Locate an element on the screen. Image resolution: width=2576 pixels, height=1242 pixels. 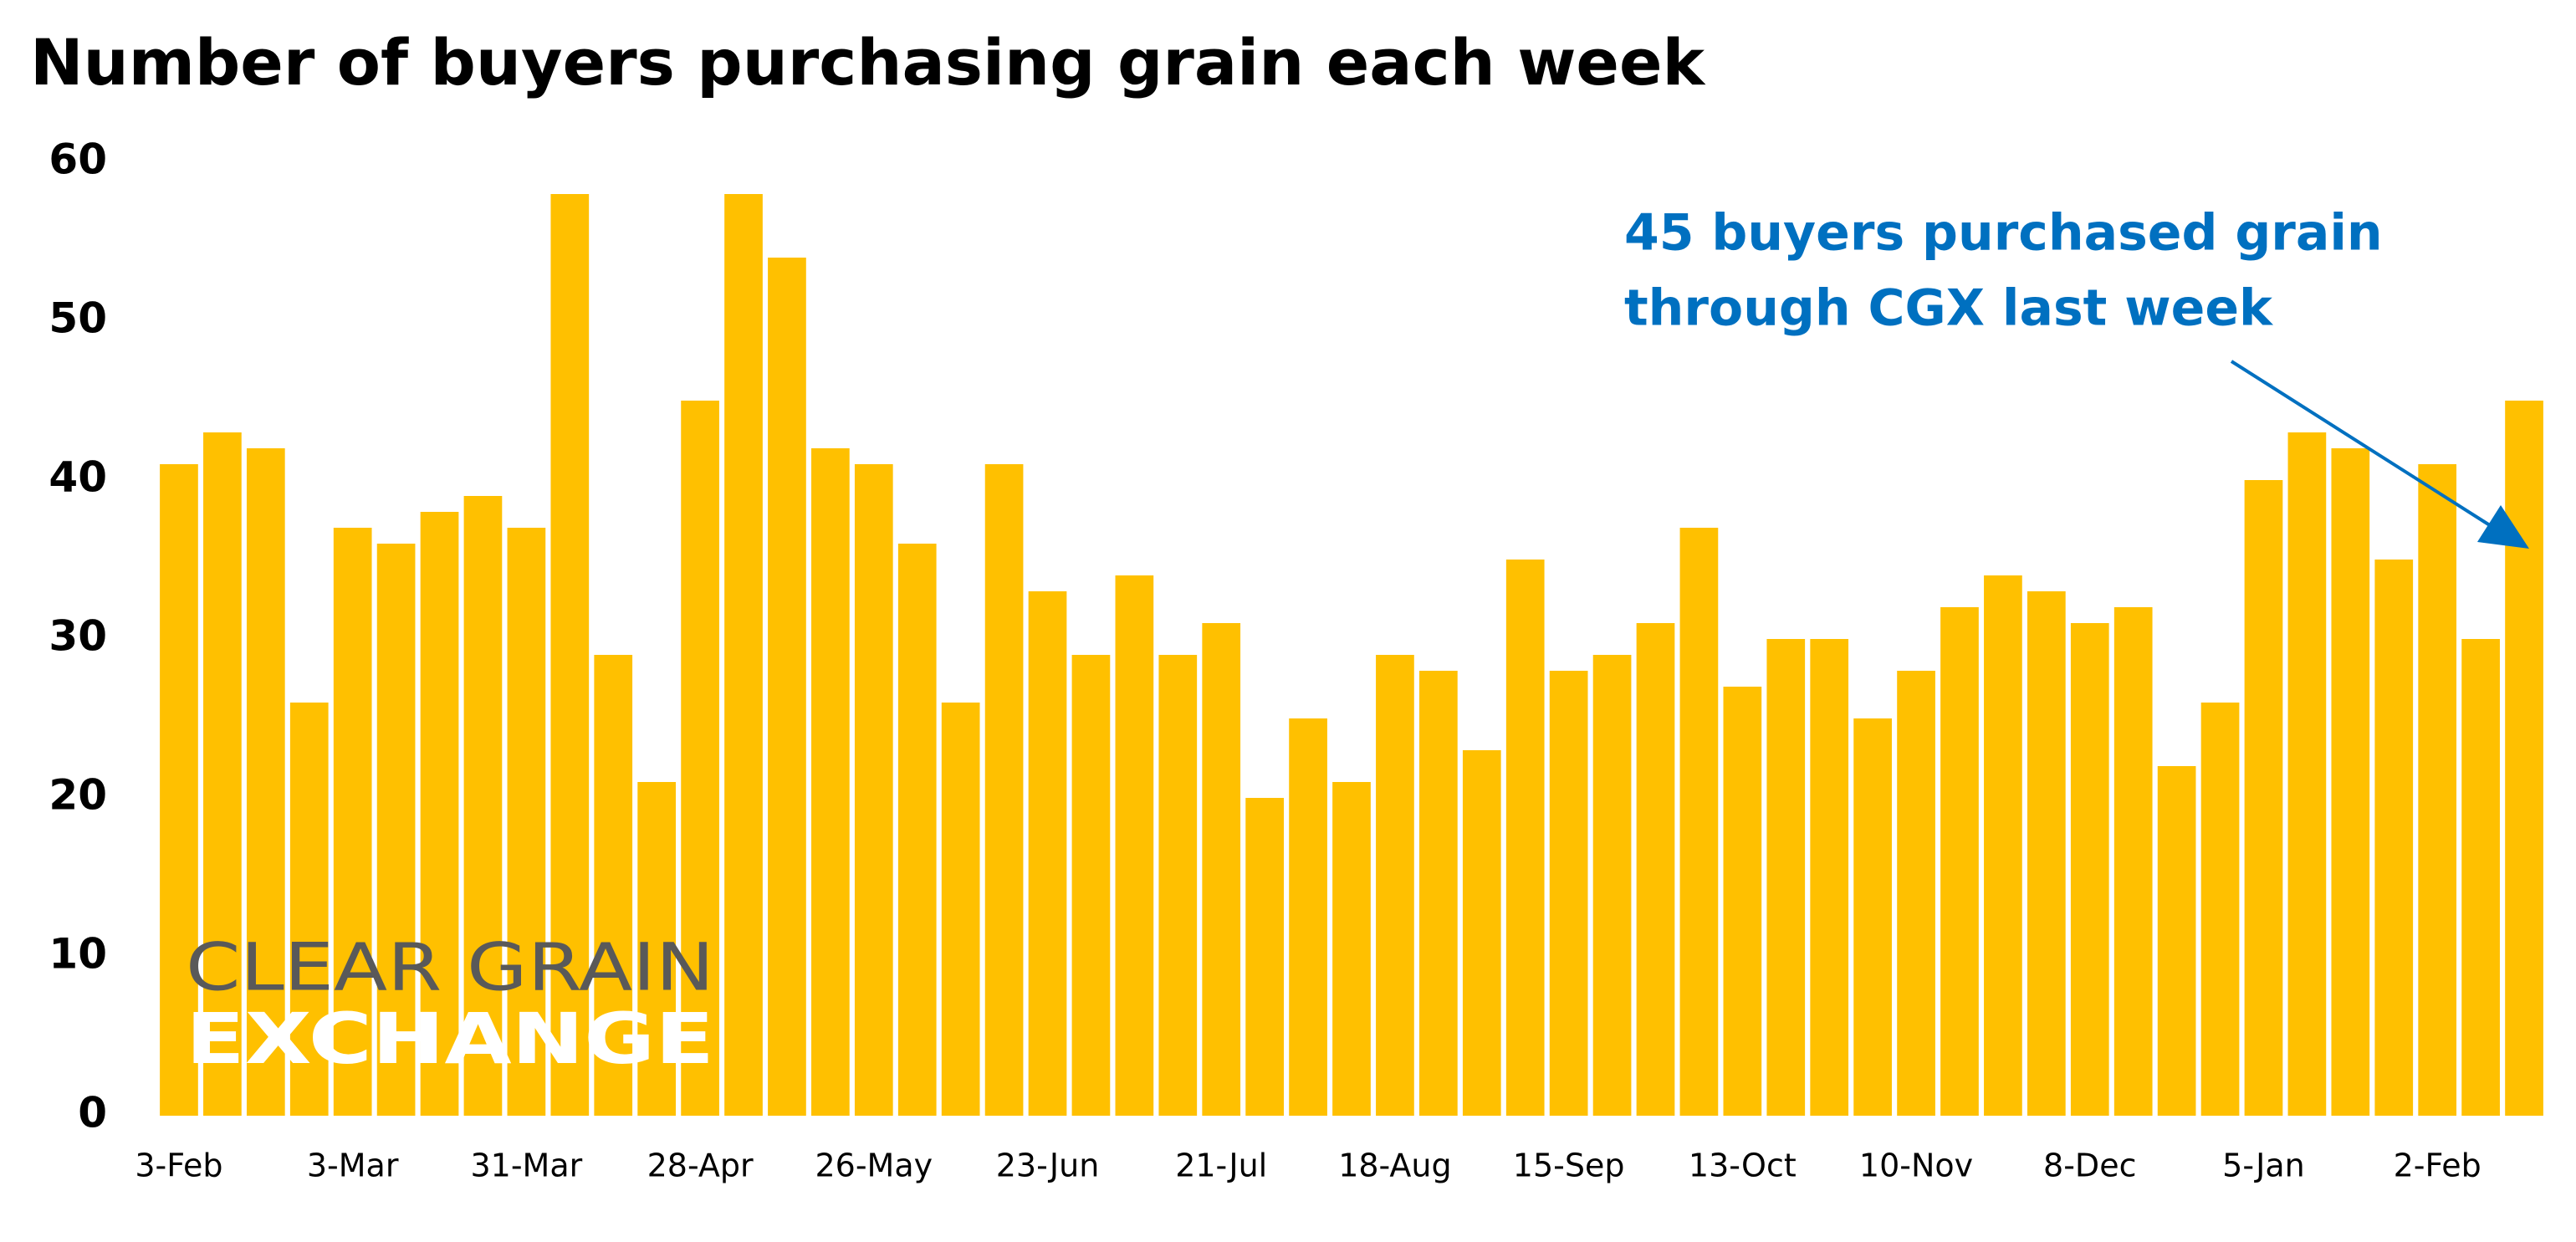
annotation: through CGX last week is located at coordinates (1949, 308).